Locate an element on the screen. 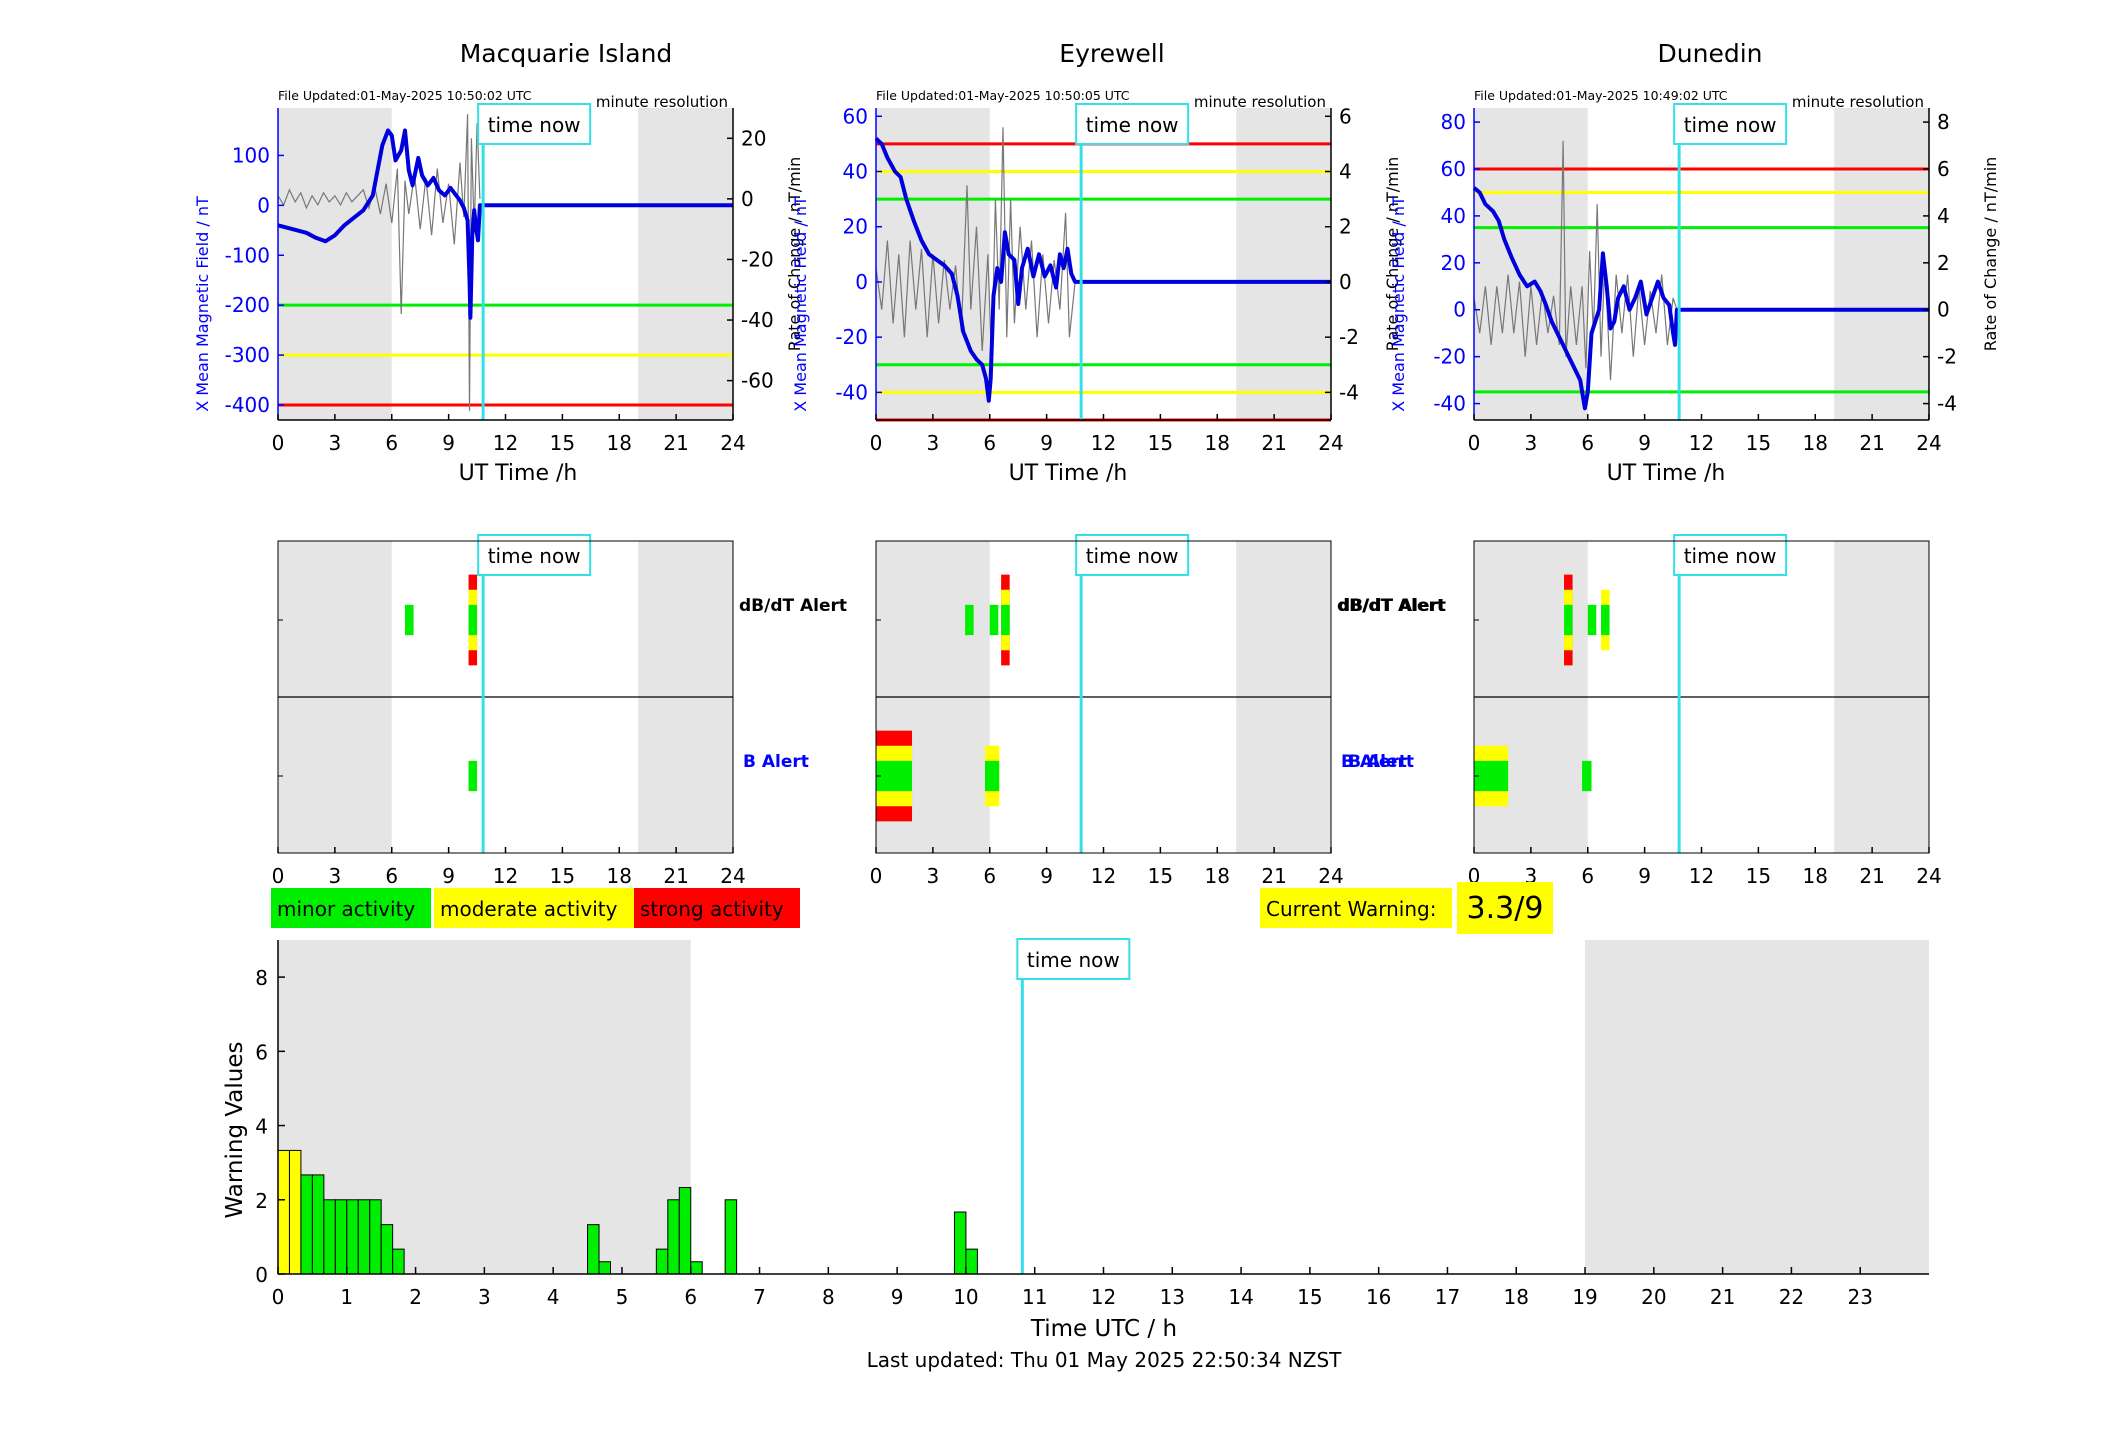  left-y-tick-label: -40 is located at coordinates (851, 392).